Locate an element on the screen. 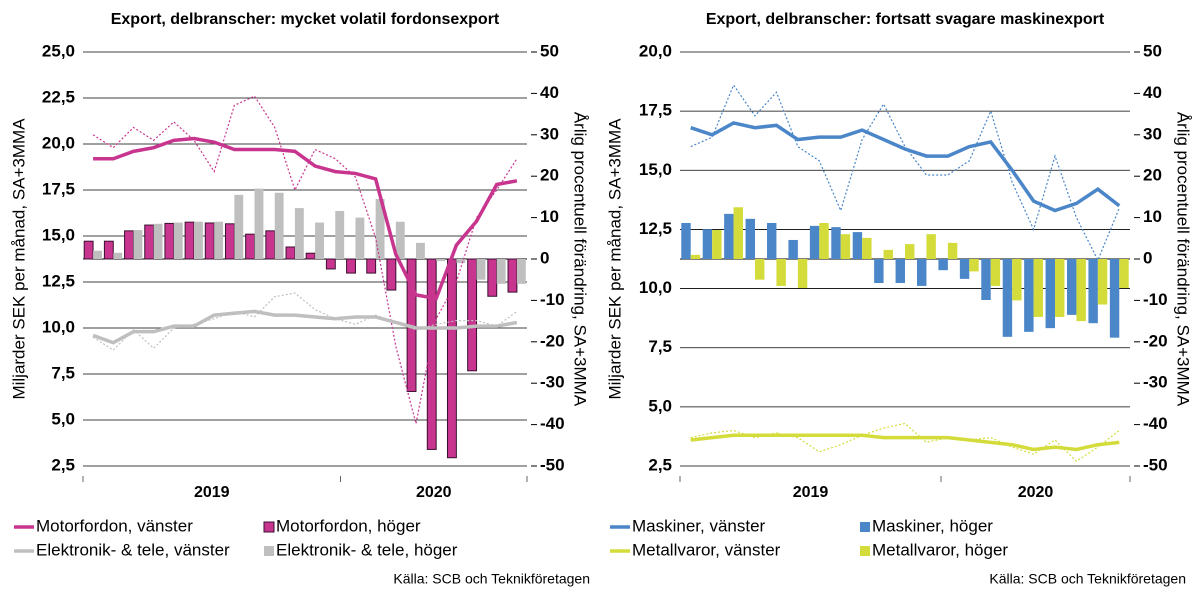 Image resolution: width=1192 pixels, height=589 pixels. y-tick-label: 7,5 is located at coordinates (63, 372).